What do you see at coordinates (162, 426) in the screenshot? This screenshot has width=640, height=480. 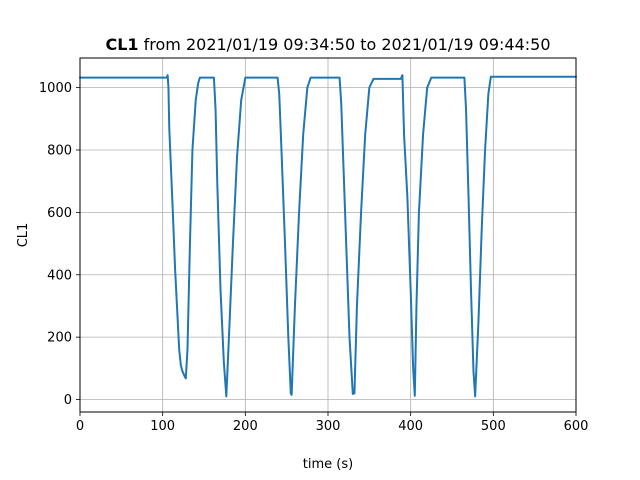 I see `x-tick-label: 100` at bounding box center [162, 426].